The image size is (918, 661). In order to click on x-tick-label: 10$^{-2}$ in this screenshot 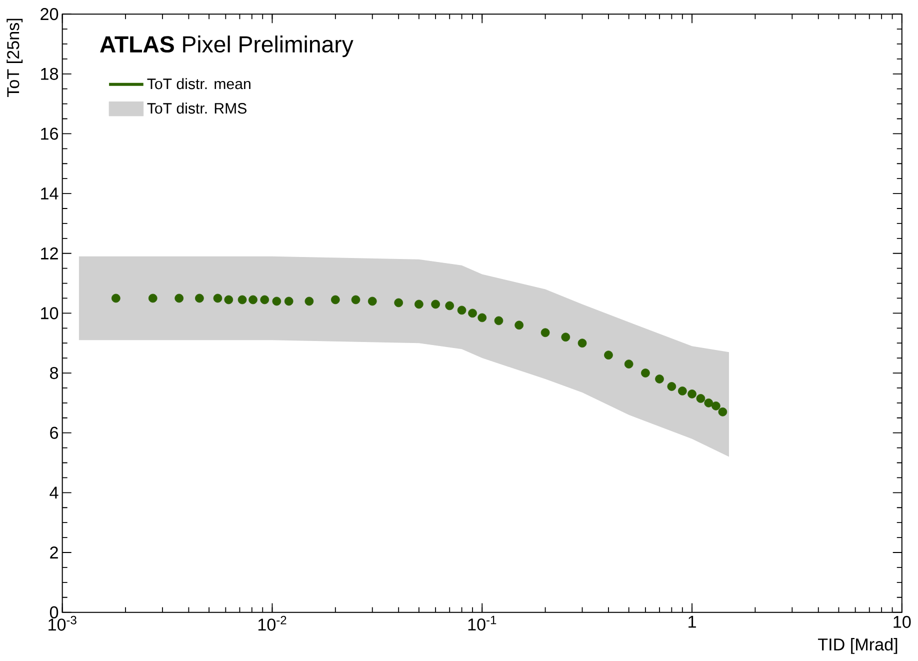, I will do `click(272, 623)`.